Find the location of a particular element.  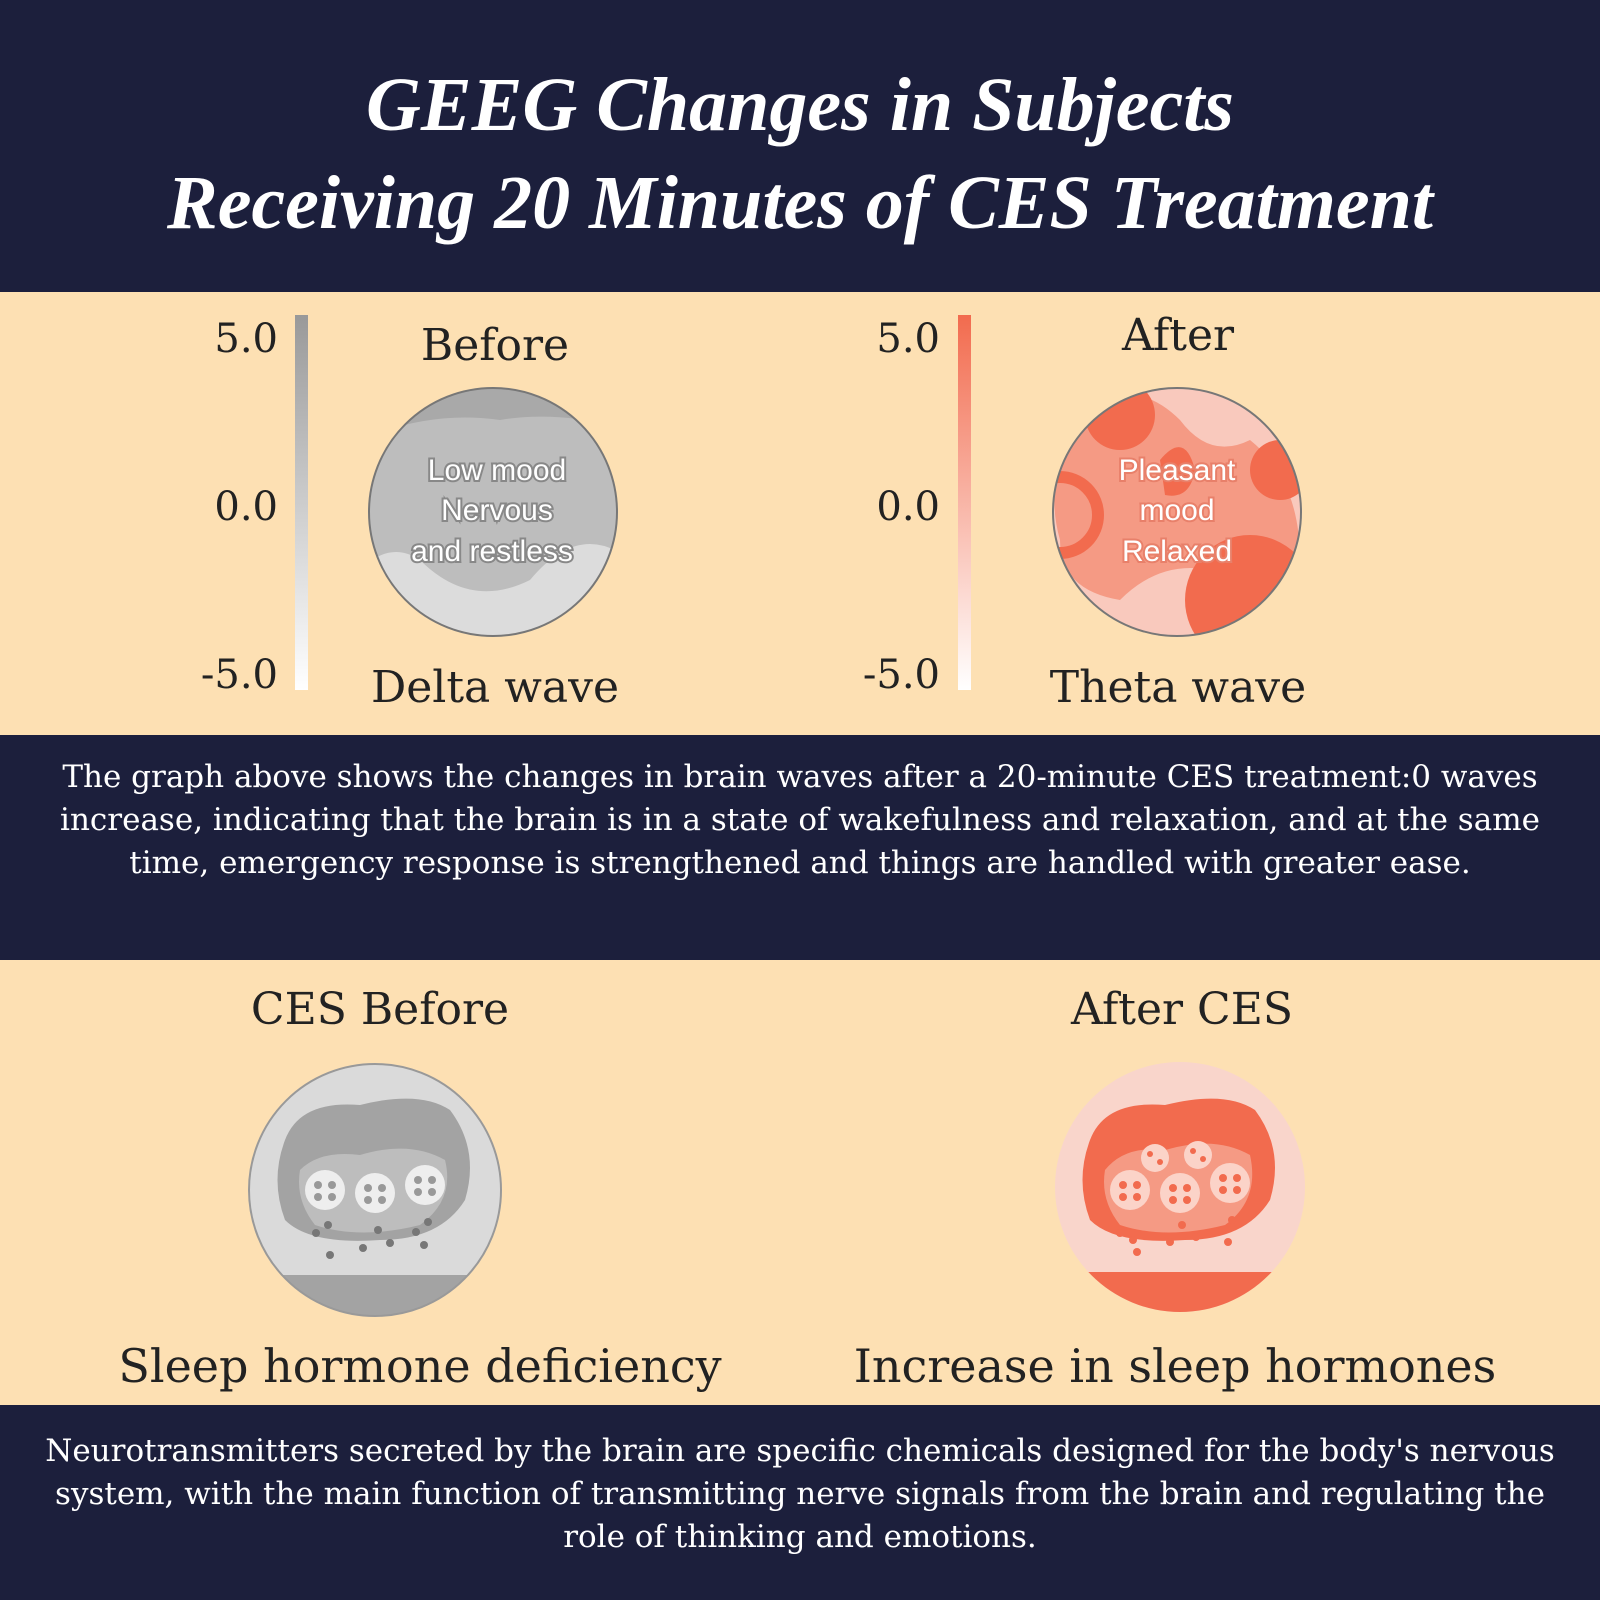

brain-map is located at coordinates (493, 512).